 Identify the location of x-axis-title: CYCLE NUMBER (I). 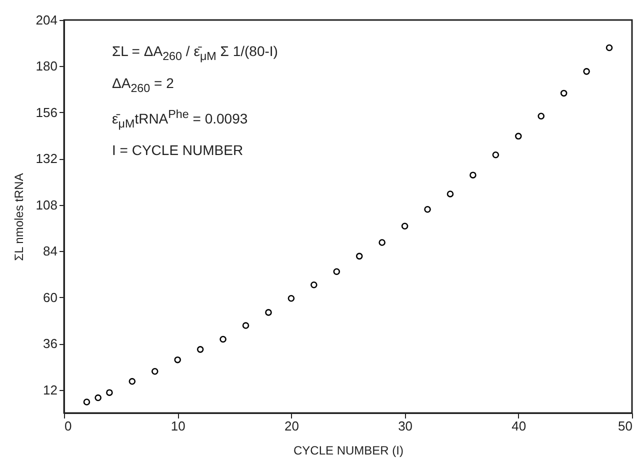
(348, 451).